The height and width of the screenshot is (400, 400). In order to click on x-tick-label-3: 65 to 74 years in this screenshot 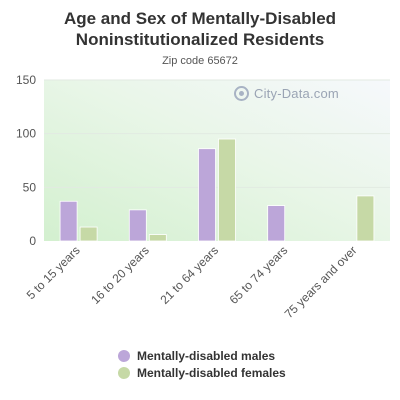, I will do `click(259, 275)`.